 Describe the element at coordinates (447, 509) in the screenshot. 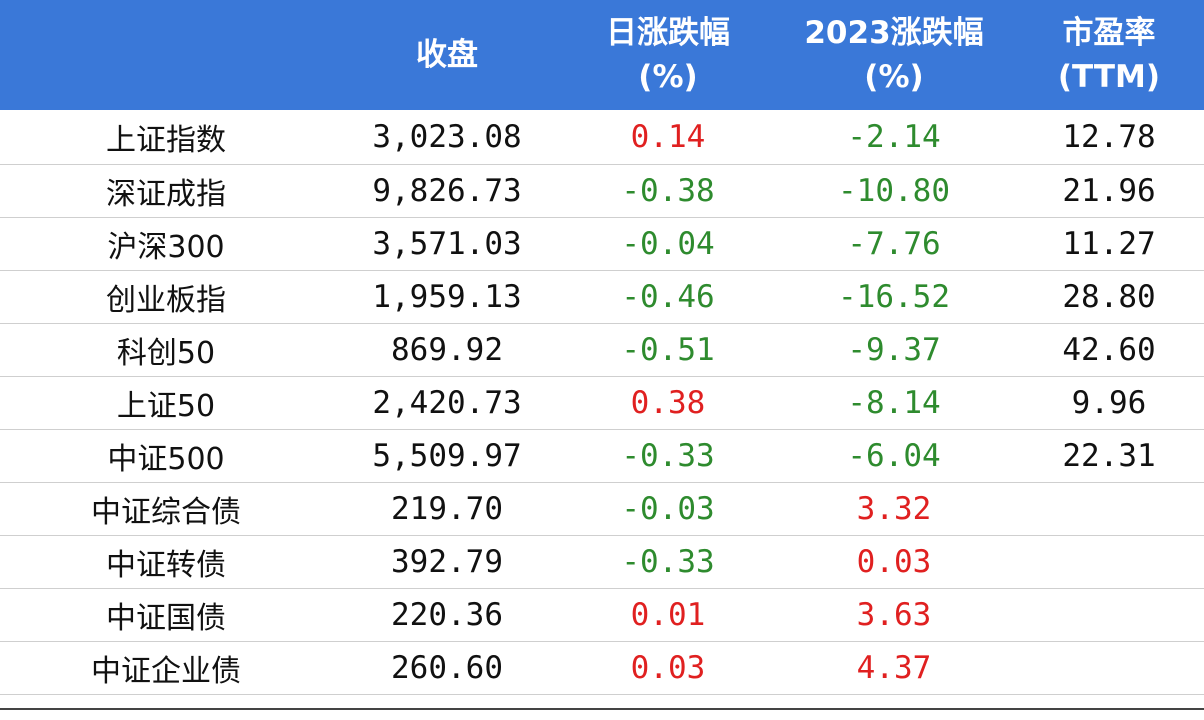

I see `row-close: 219.70` at that location.